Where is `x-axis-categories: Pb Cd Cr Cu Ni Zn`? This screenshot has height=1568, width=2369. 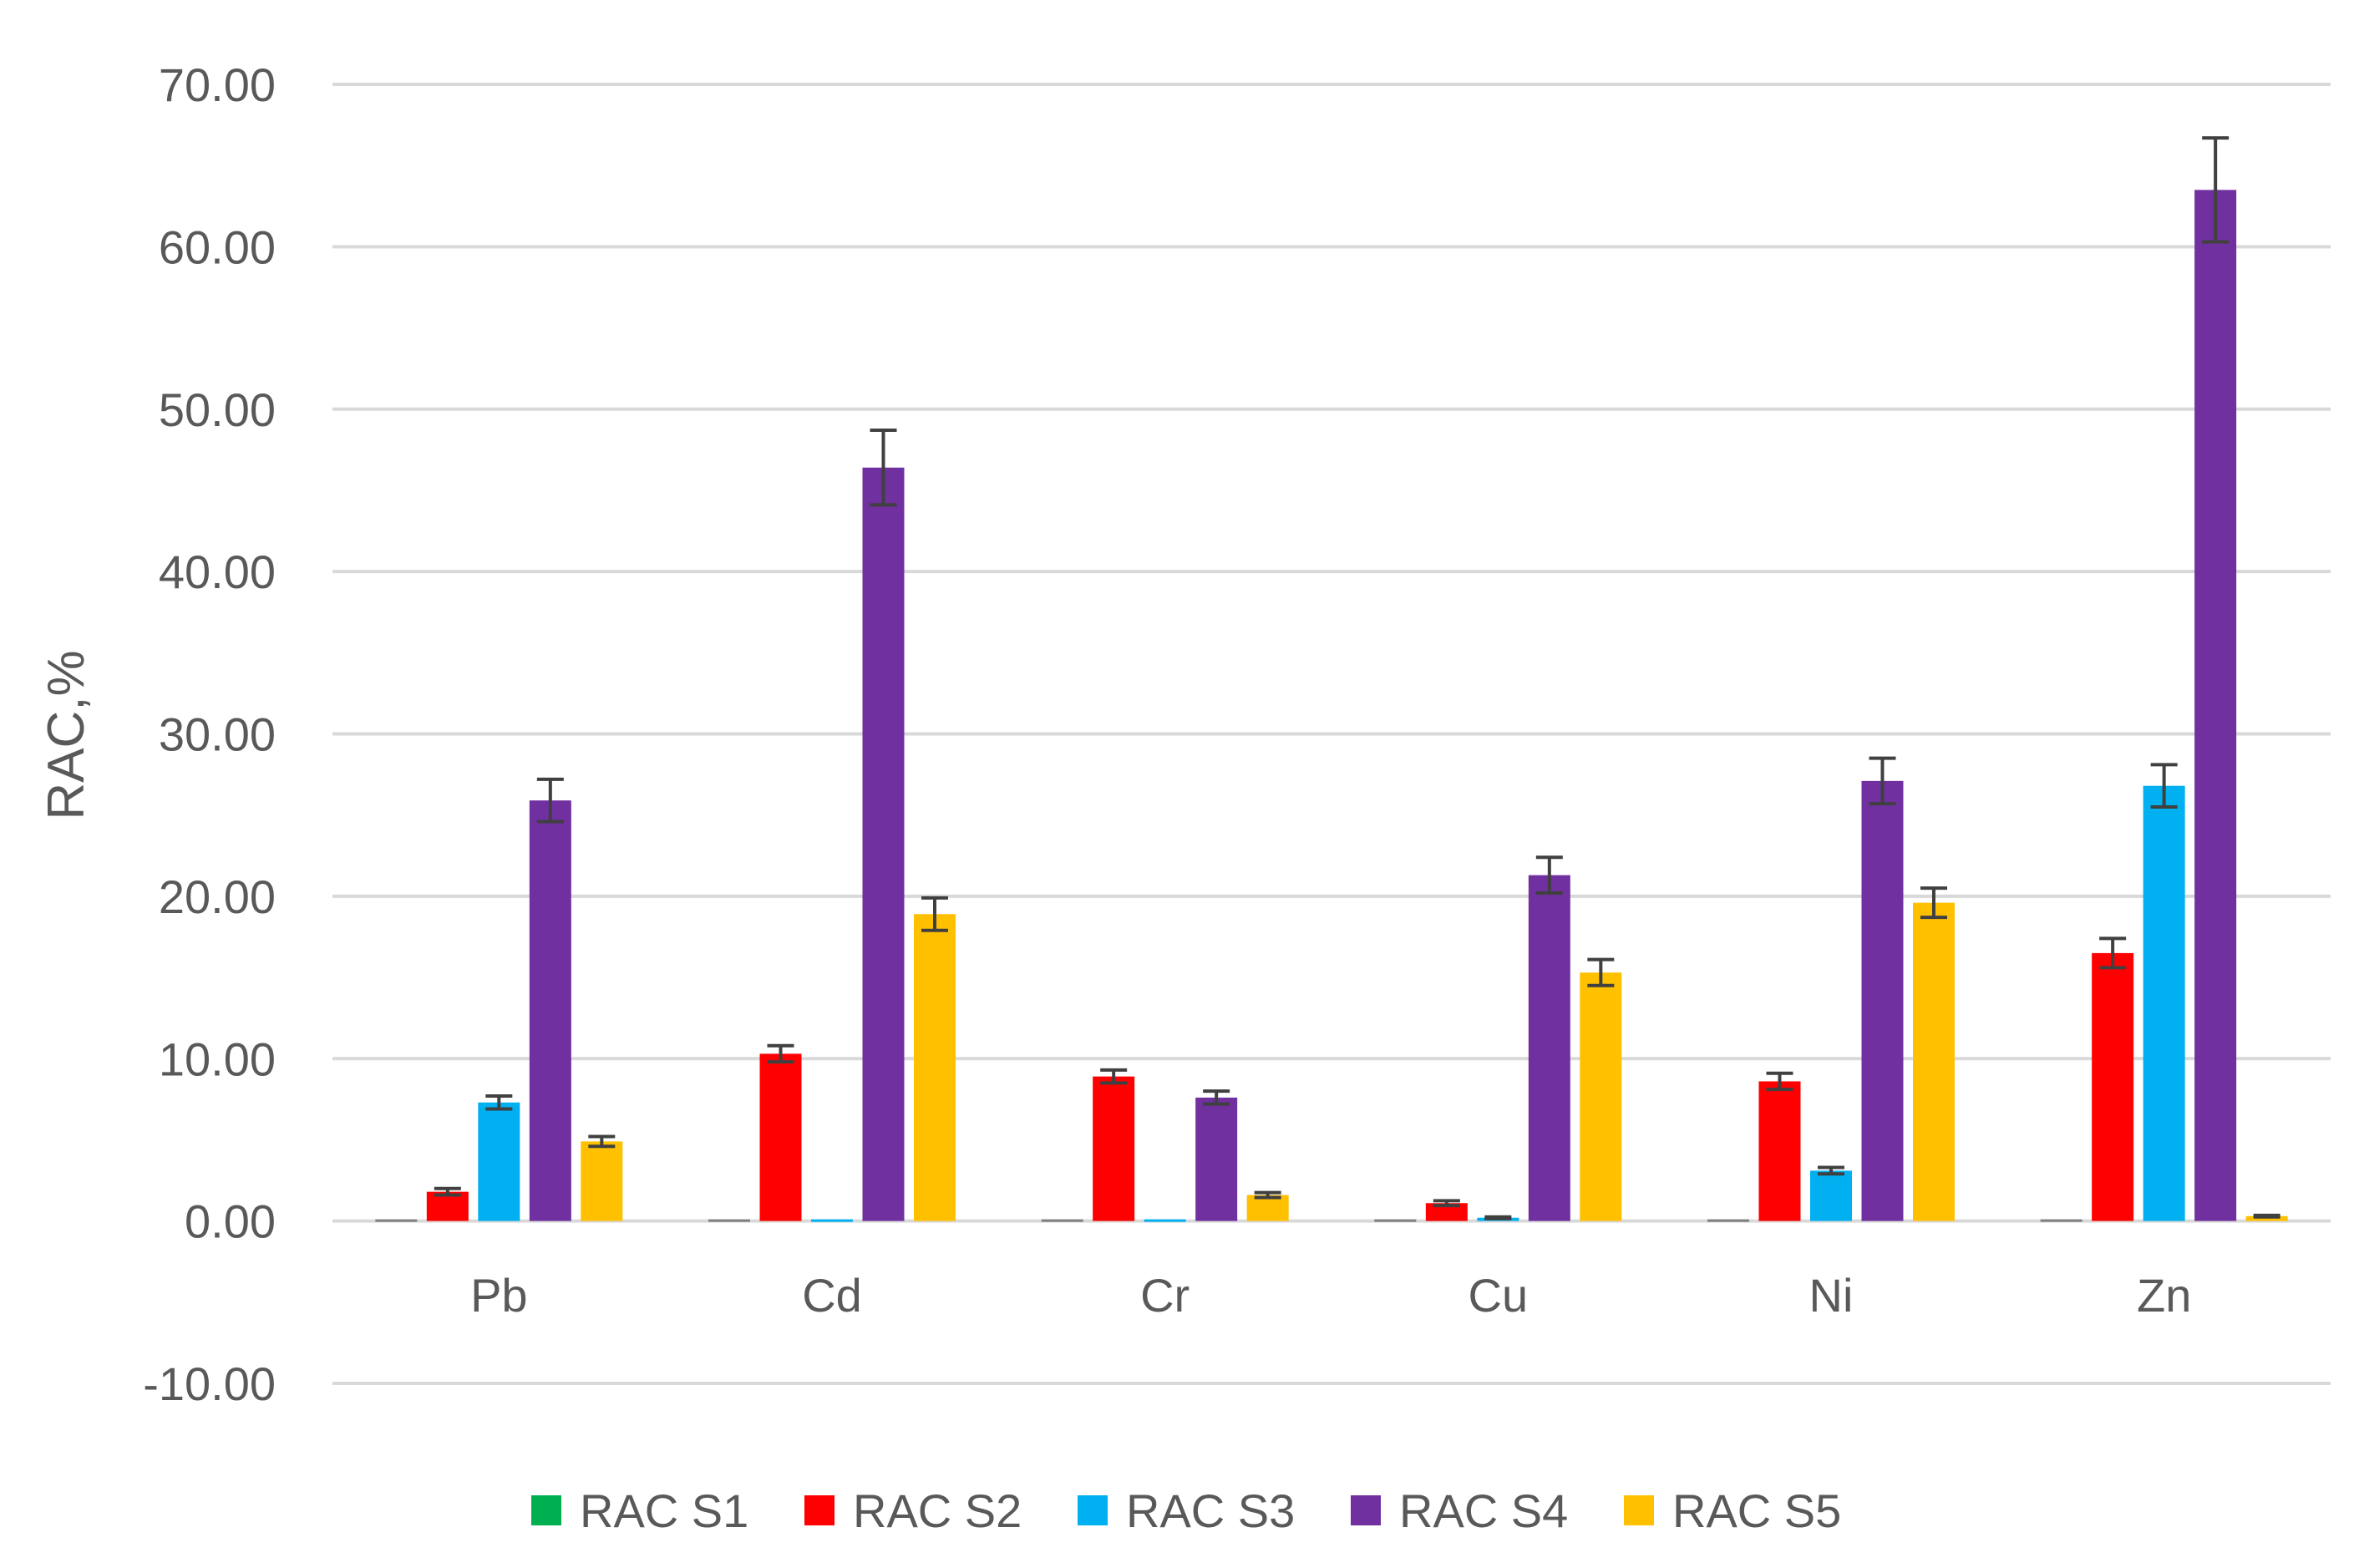 x-axis-categories: Pb Cd Cr Cu Ni Zn is located at coordinates (1330, 1295).